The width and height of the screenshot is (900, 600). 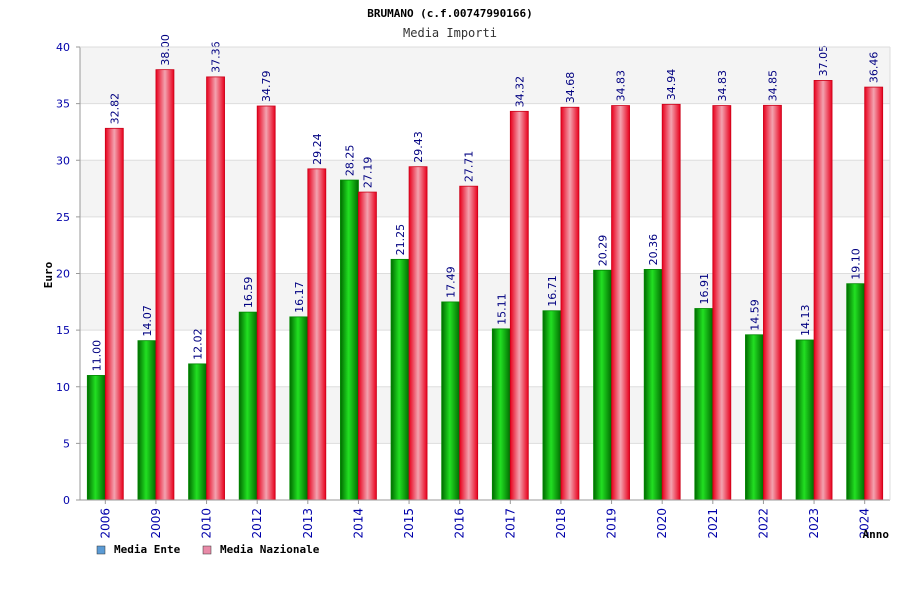 I want to click on data-label-media-nazionale: 27.71, so click(x=469, y=167).